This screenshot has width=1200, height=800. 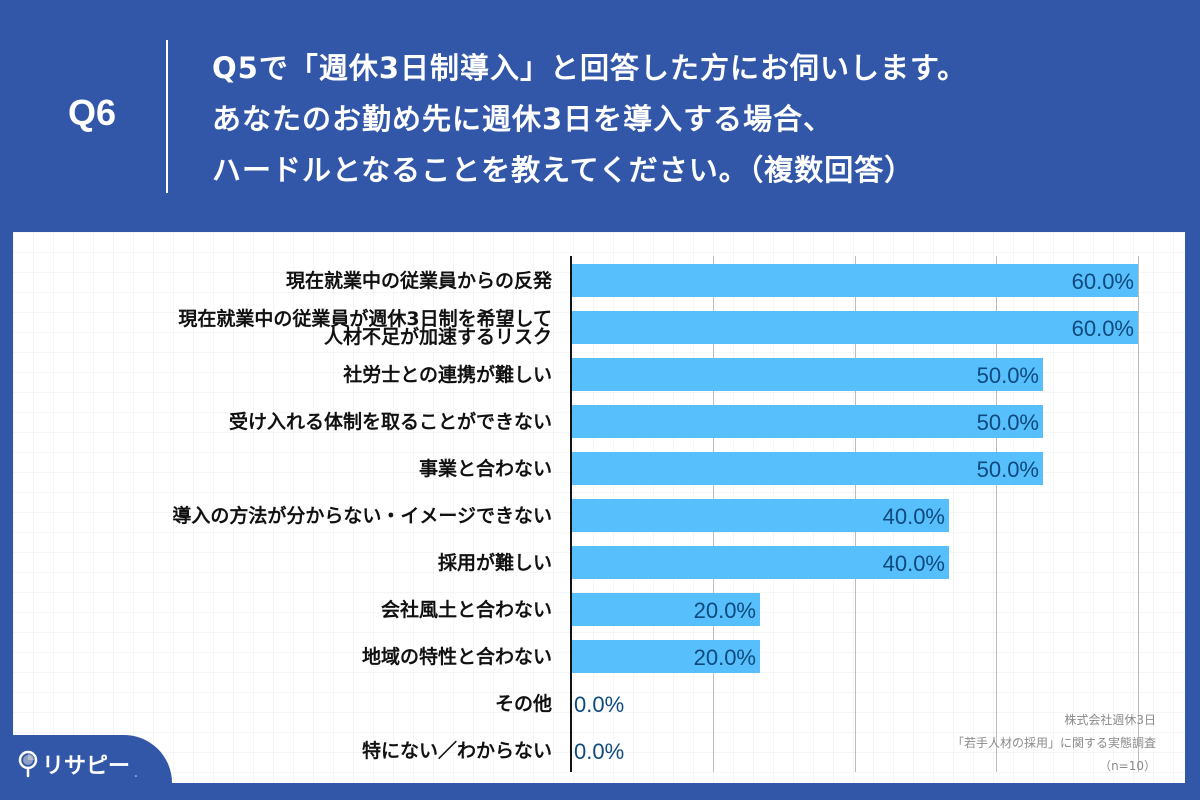 I want to click on source-line: 「若手人材の採用」に関する実態調査, so click(x=1053, y=743).